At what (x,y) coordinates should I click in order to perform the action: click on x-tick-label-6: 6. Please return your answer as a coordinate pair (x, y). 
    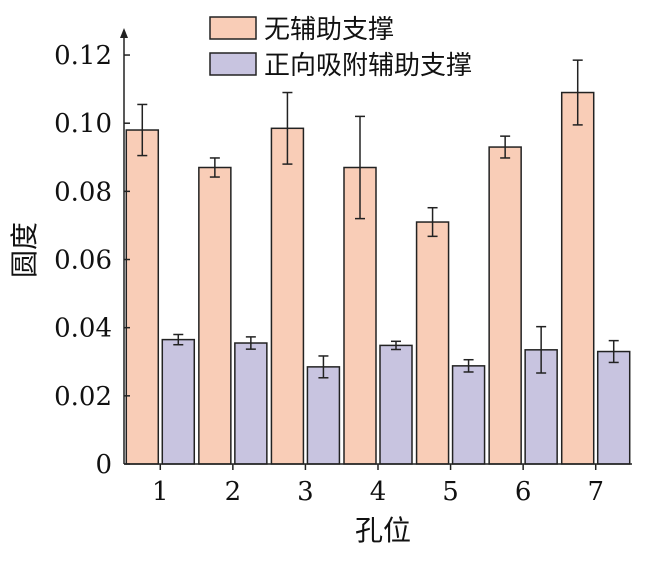
    Looking at the image, I should click on (523, 492).